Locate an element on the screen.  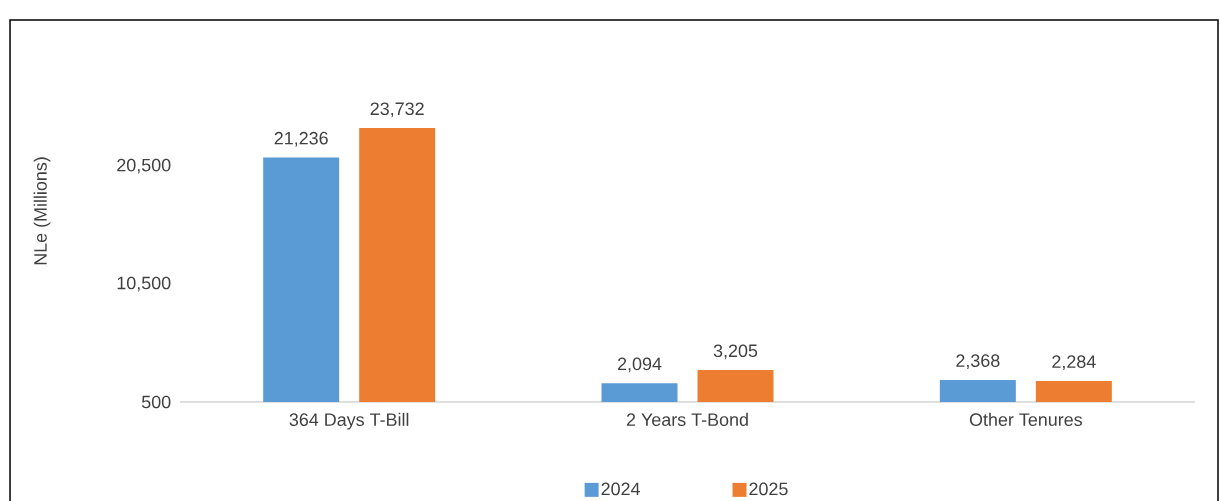
data-label: 2,284 is located at coordinates (1074, 363).